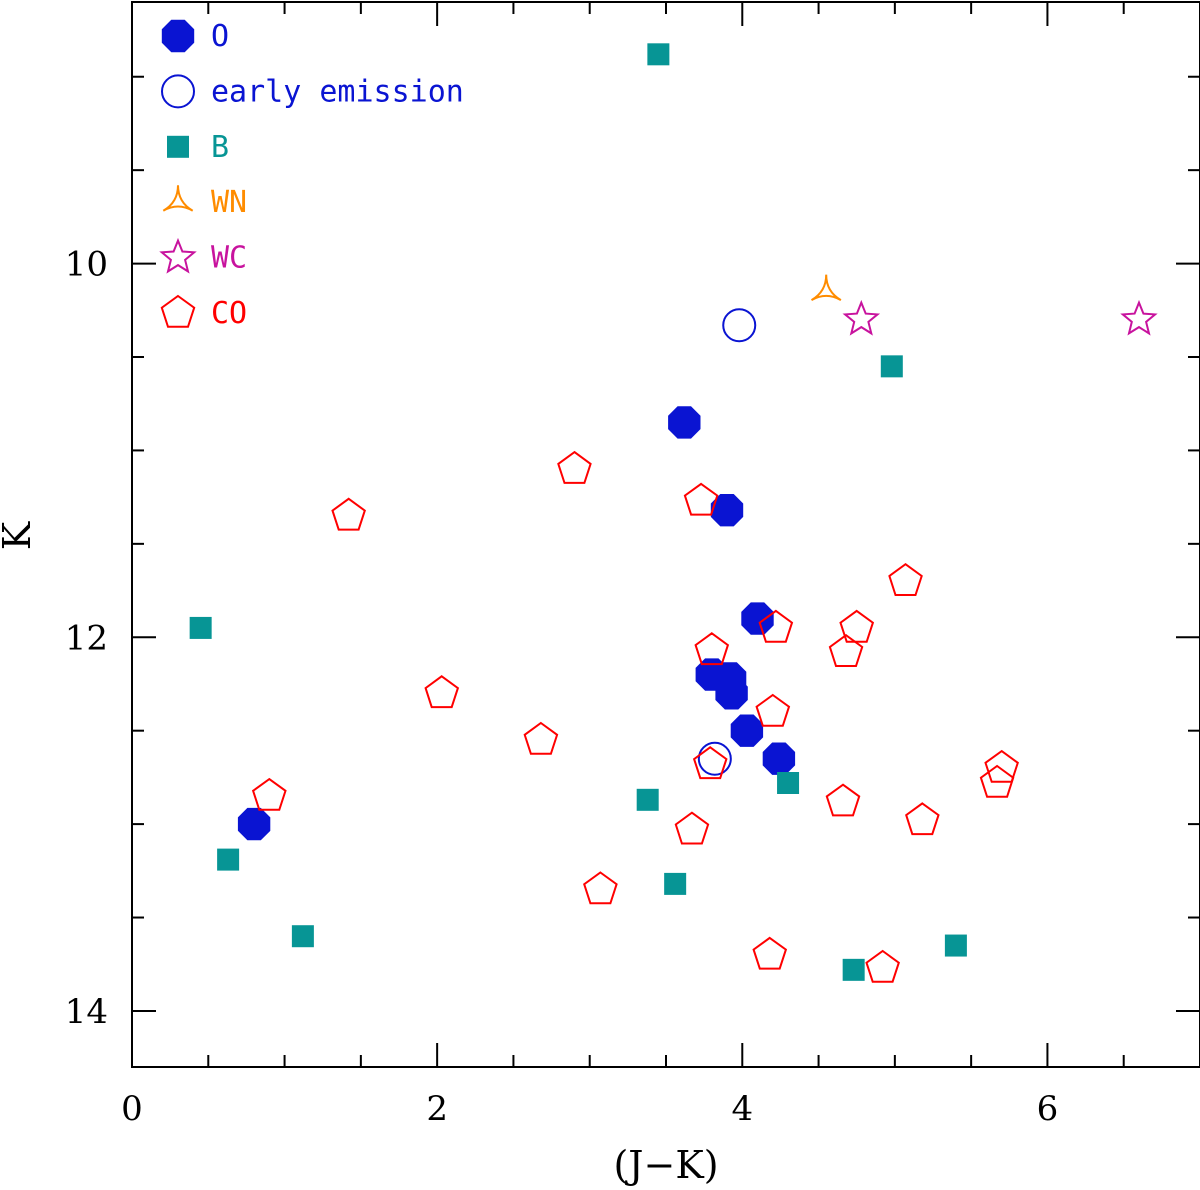  I want to click on legend-marker-wn, so click(178, 198).